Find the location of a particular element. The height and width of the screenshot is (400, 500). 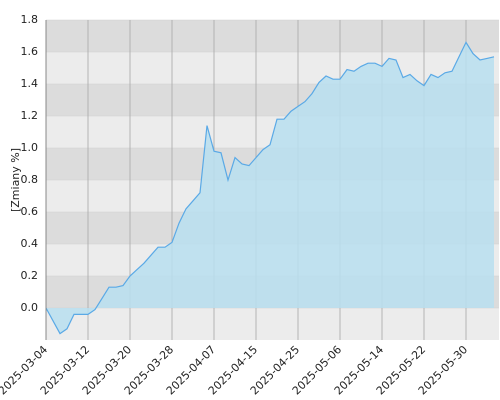

y-tick-label: 1.8 is located at coordinates (30, 19).